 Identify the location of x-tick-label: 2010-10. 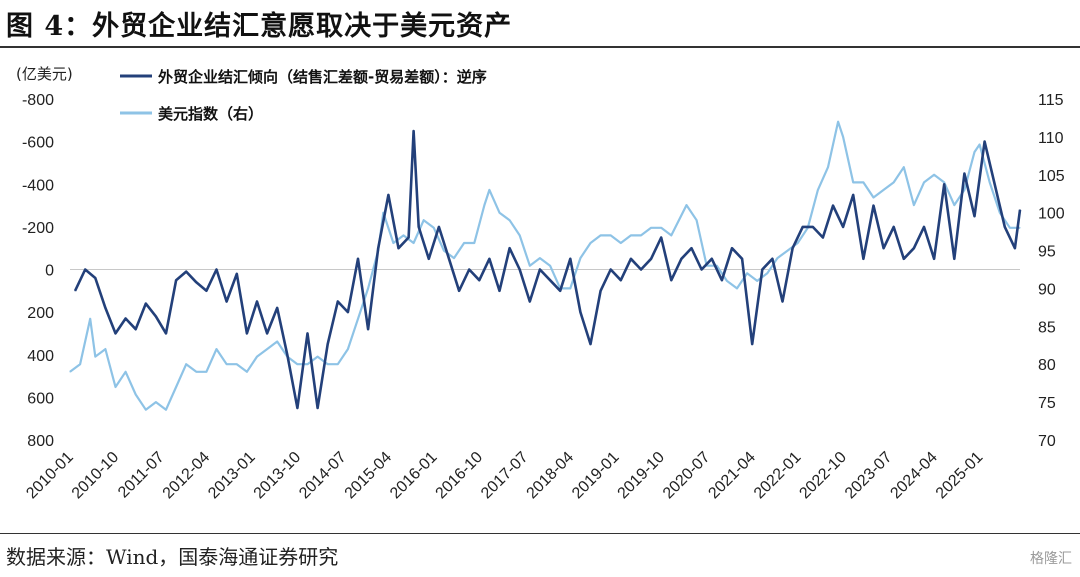
(96, 476).